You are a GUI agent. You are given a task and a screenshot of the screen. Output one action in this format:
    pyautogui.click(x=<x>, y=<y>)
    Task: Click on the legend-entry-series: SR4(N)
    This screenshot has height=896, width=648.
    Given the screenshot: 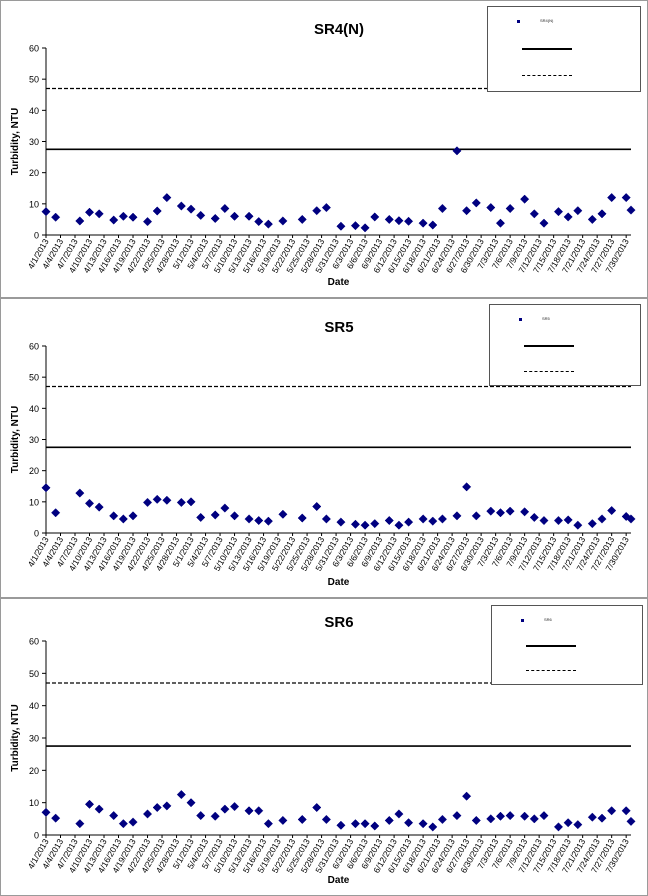 What is the action you would take?
    pyautogui.click(x=564, y=22)
    